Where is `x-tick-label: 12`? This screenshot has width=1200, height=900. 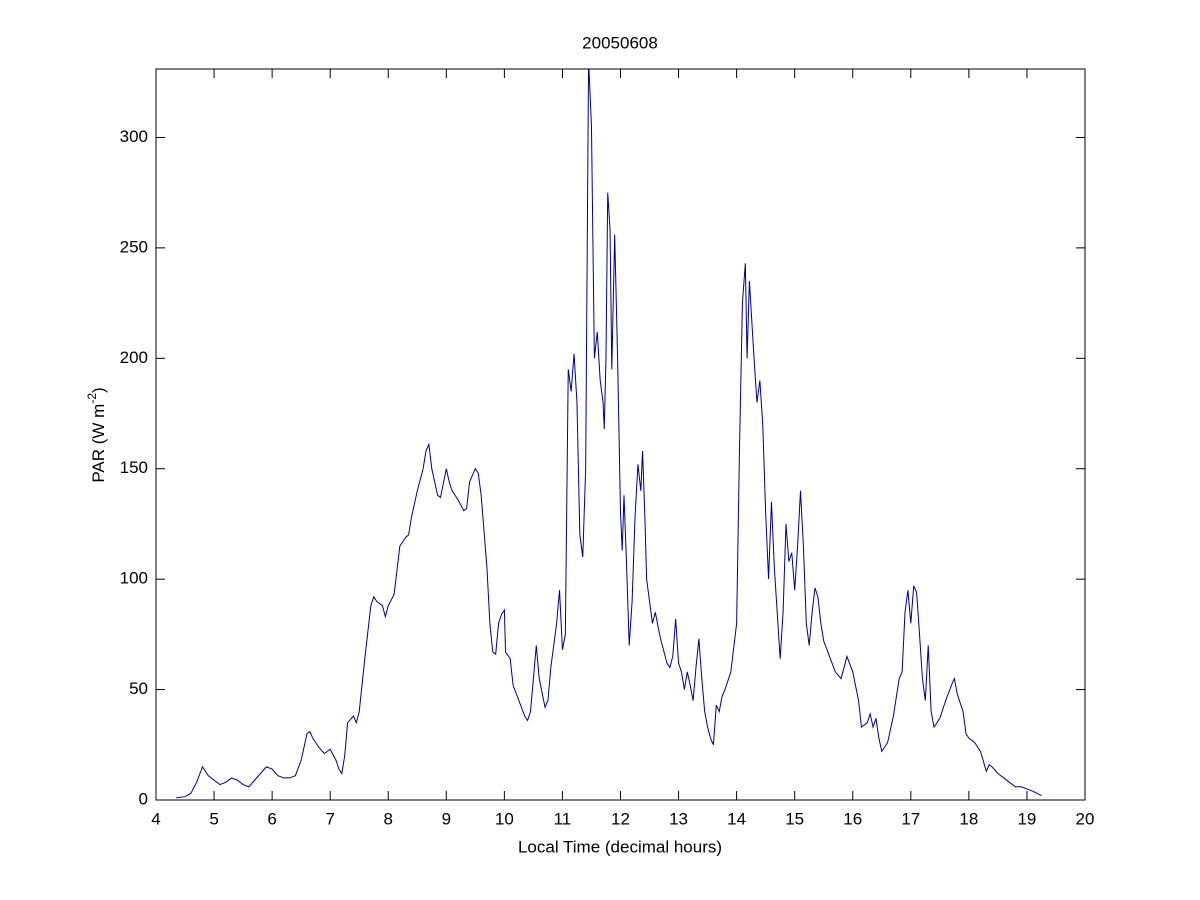 x-tick-label: 12 is located at coordinates (620, 818).